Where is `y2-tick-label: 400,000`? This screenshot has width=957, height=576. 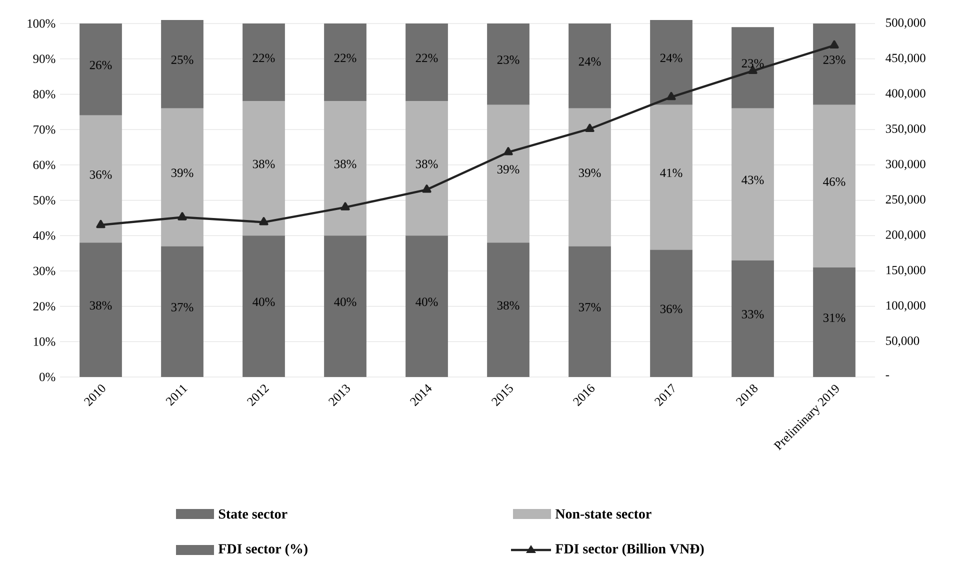
y2-tick-label: 400,000 is located at coordinates (906, 94).